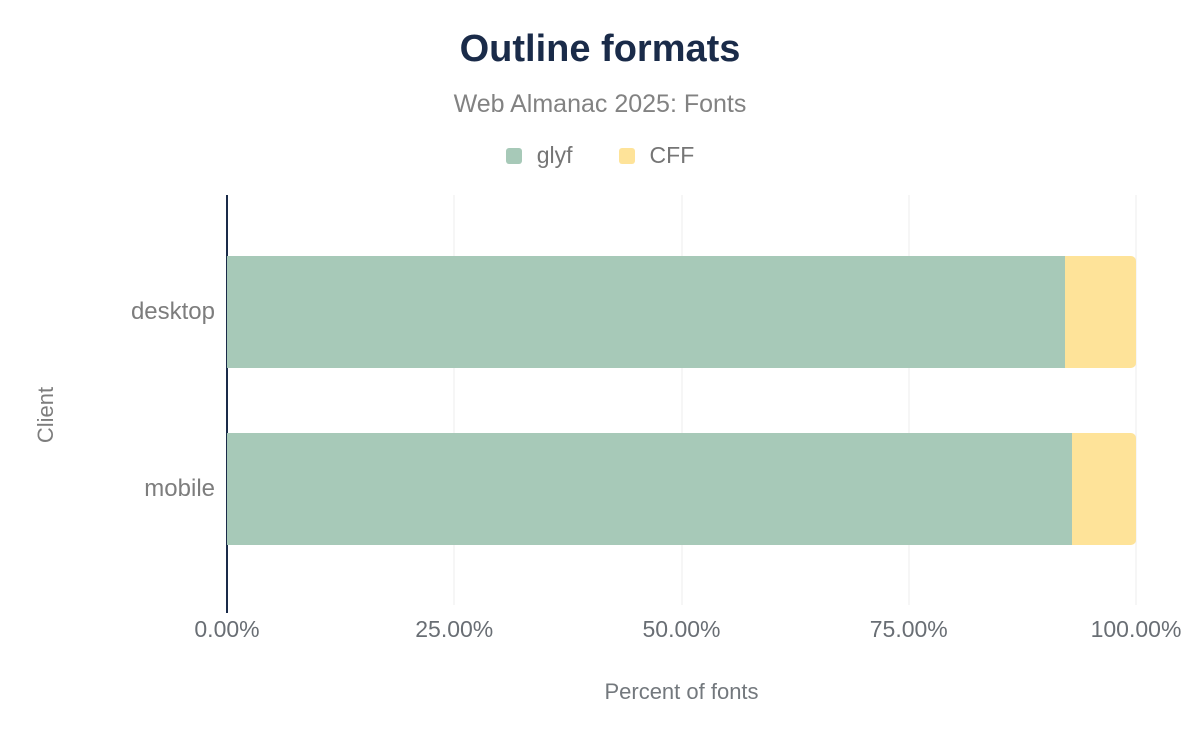 The height and width of the screenshot is (742, 1200). I want to click on category-label-mobile: mobile, so click(179, 488).